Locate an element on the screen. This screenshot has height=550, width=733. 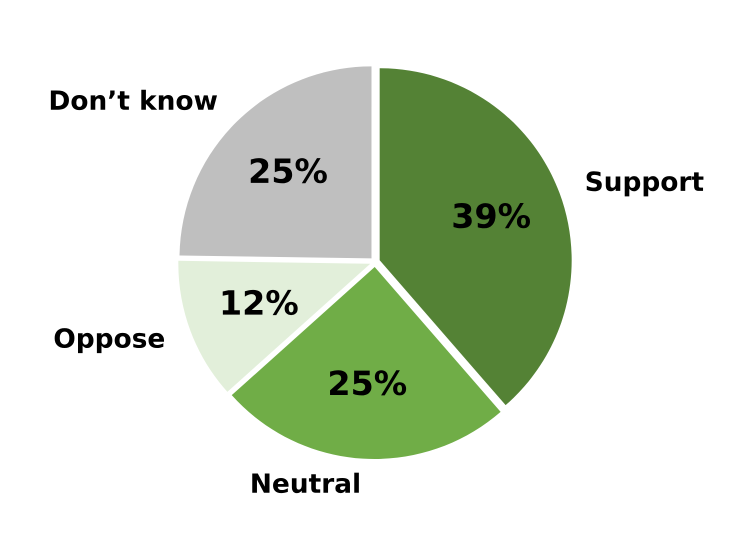
slice-label: Neutral is located at coordinates (305, 483).